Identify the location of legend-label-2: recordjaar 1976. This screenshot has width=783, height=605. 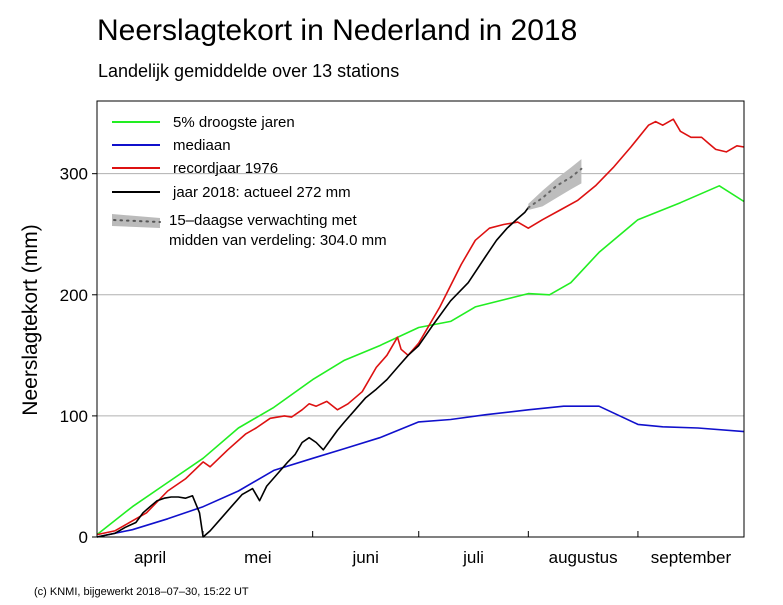
(225, 168).